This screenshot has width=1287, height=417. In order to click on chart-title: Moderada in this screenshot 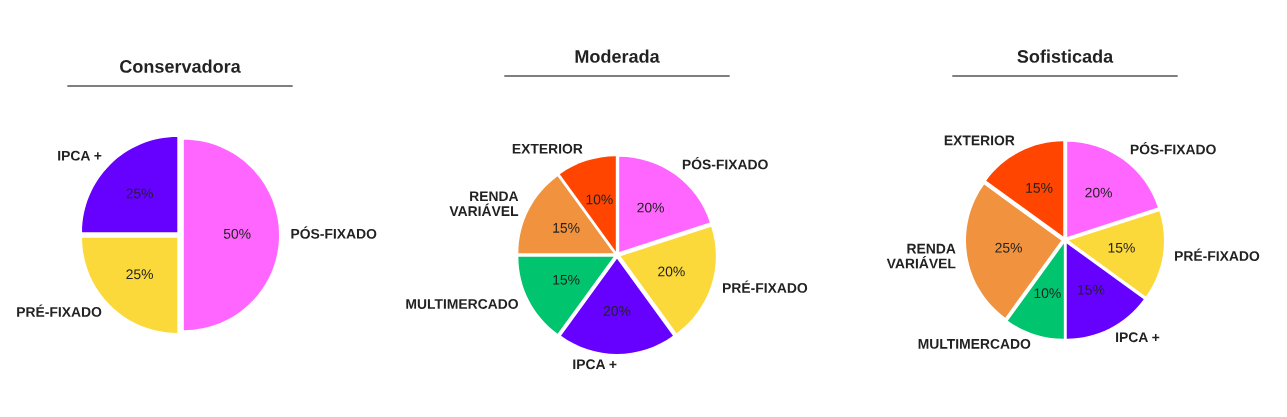, I will do `click(617, 56)`.